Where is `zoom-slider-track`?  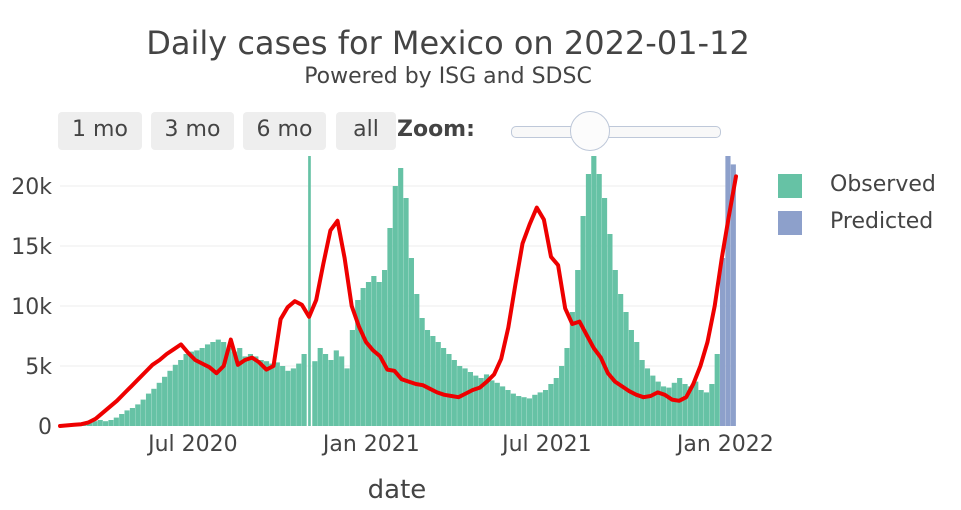 zoom-slider-track is located at coordinates (616, 132).